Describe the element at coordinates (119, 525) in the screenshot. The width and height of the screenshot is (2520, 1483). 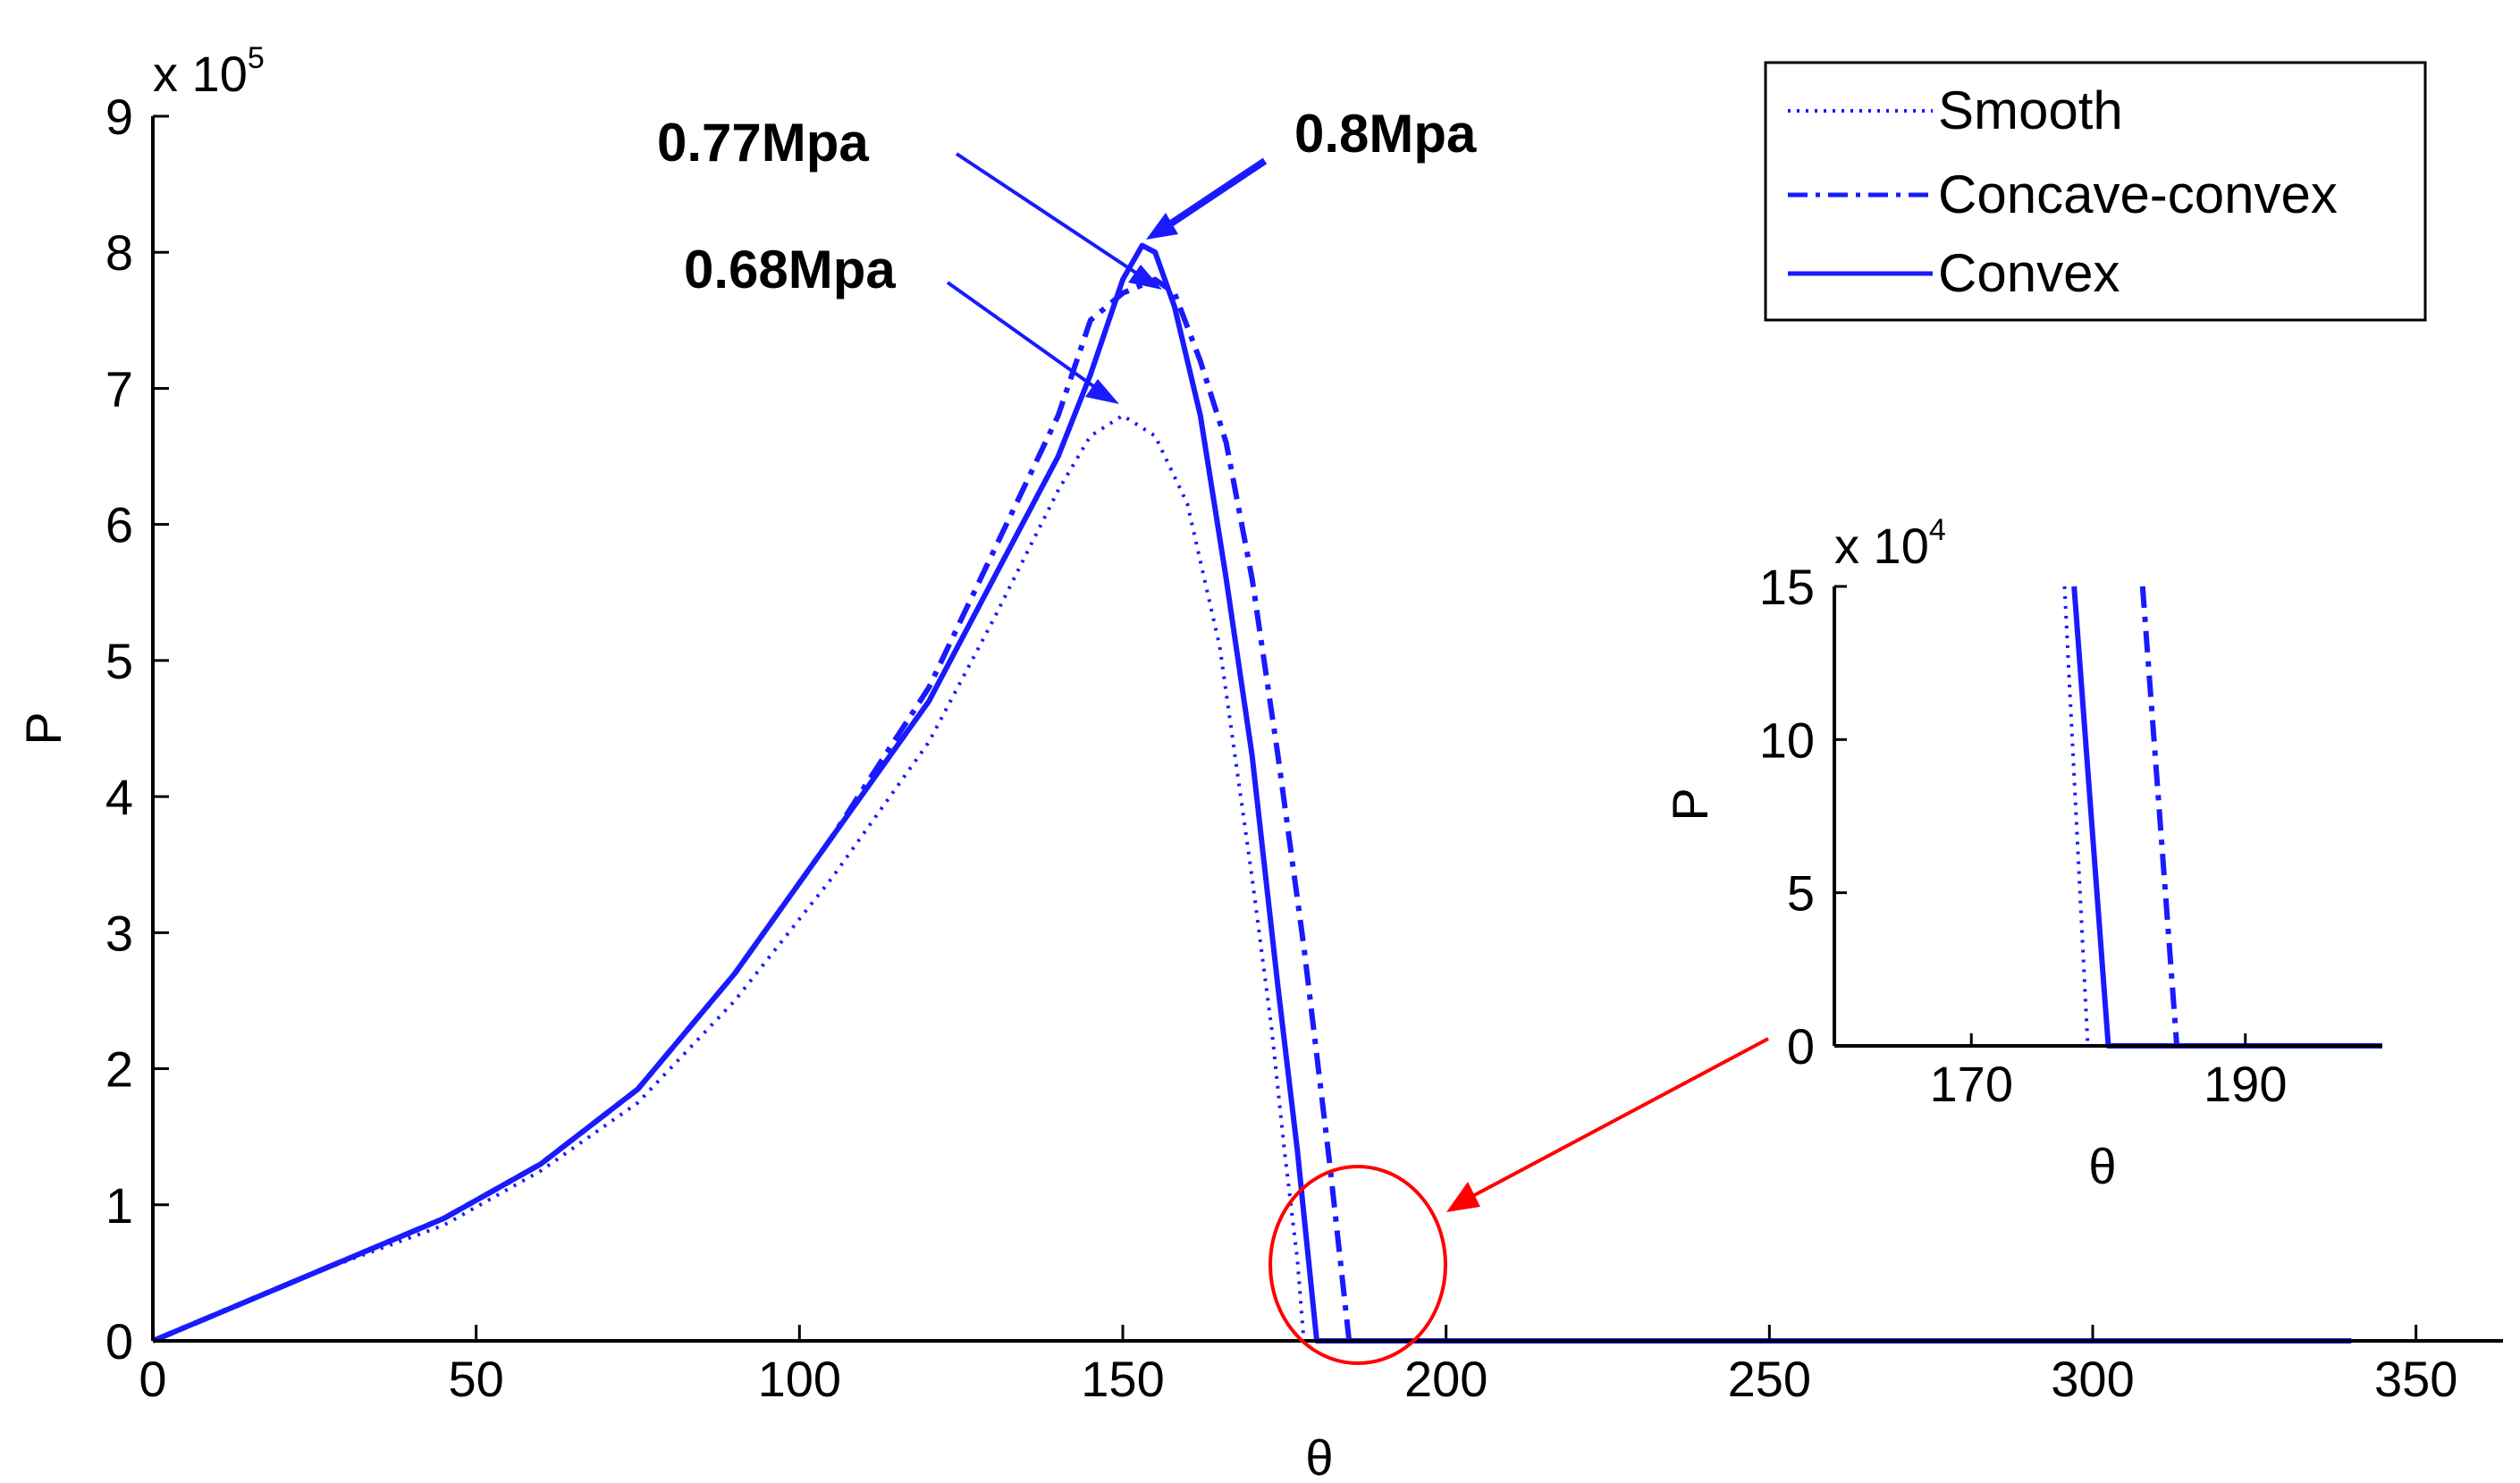
I see `main-y-tick-label: 6` at that location.